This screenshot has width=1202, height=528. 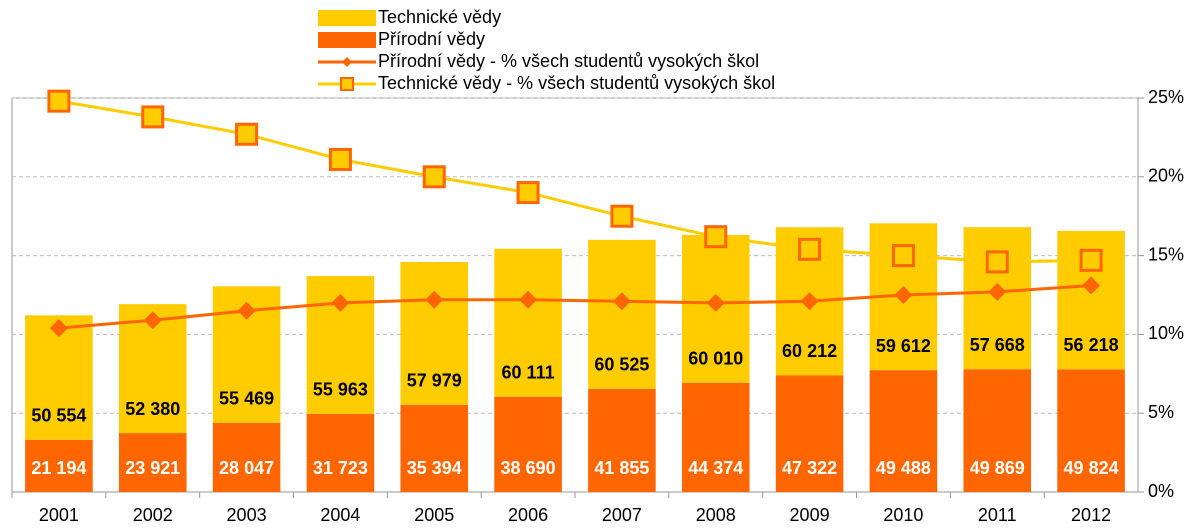 I want to click on x-tick-label: 2007, so click(x=622, y=515).